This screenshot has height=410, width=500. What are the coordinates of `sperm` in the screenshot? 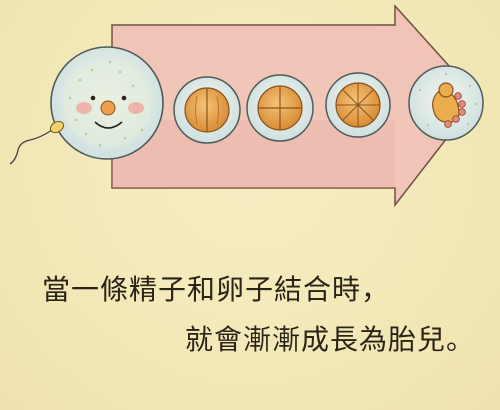 It's located at (37, 142).